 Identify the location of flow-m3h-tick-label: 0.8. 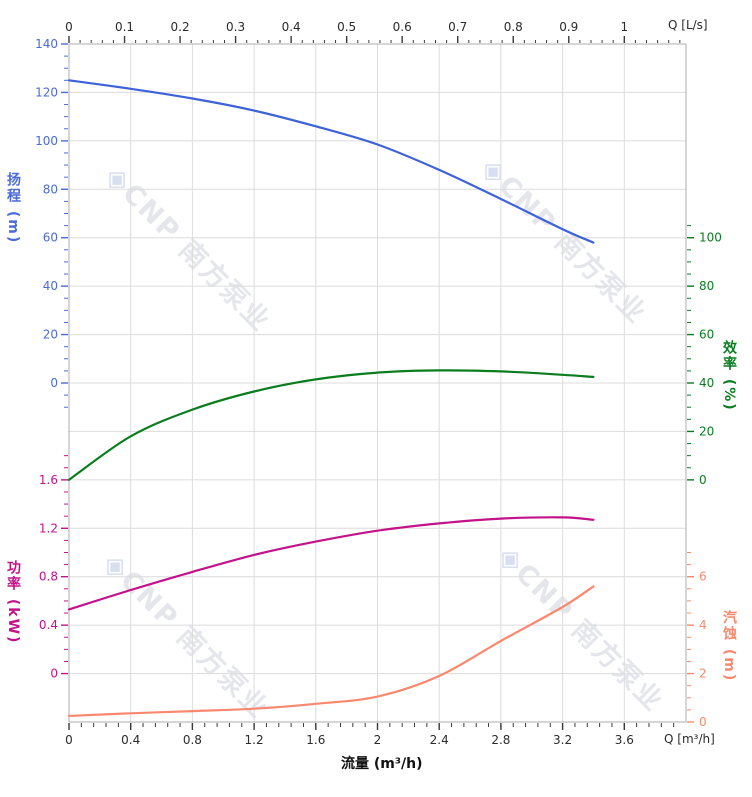
(192, 740).